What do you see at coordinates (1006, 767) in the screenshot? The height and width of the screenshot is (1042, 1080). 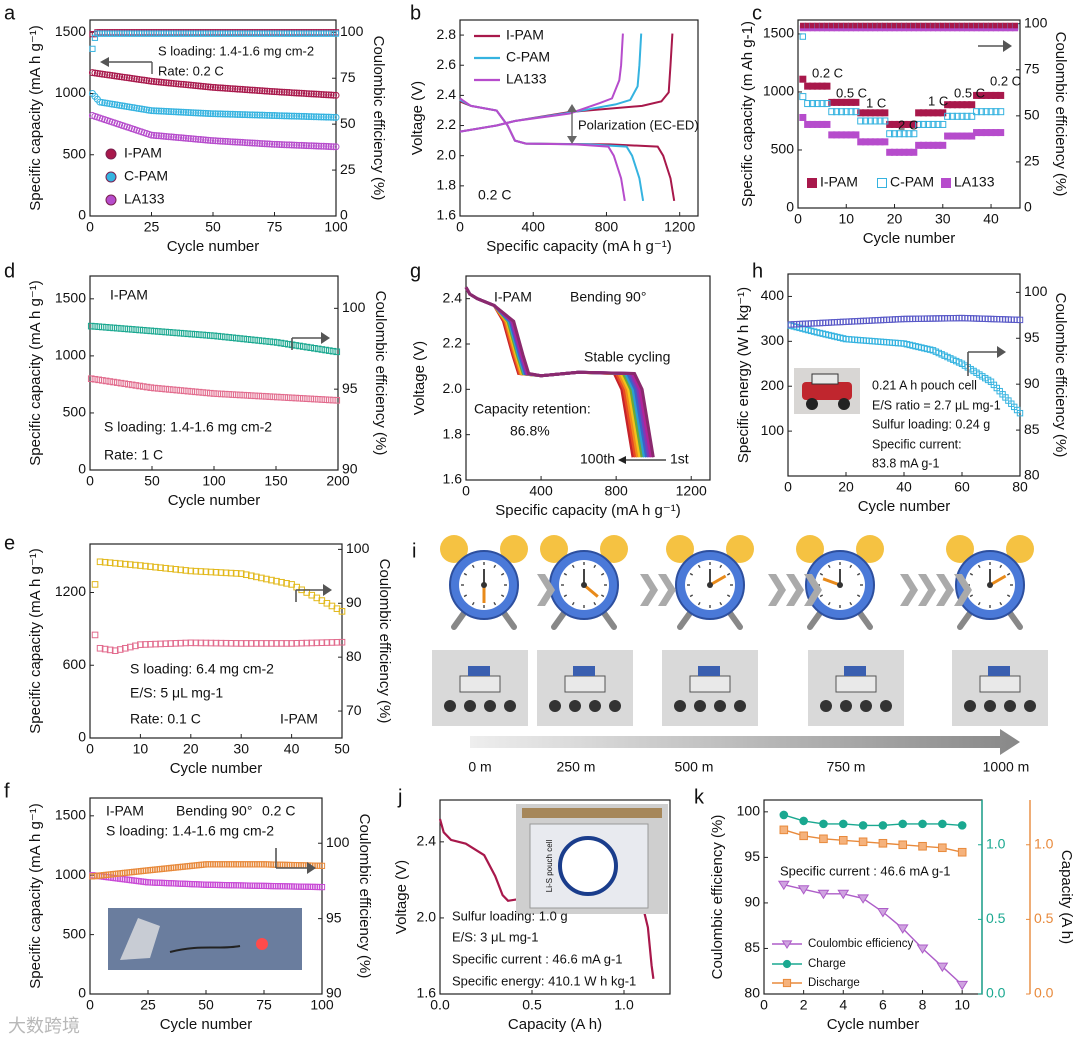 I see `distance-label: 1000 m` at bounding box center [1006, 767].